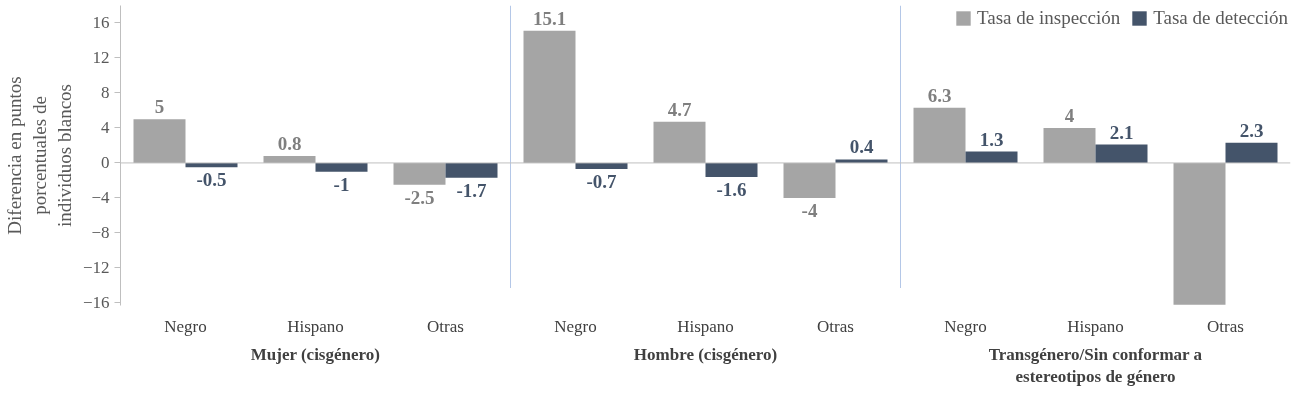 This screenshot has height=403, width=1300. What do you see at coordinates (105, 163) in the screenshot?
I see `y-tick-label: 0` at bounding box center [105, 163].